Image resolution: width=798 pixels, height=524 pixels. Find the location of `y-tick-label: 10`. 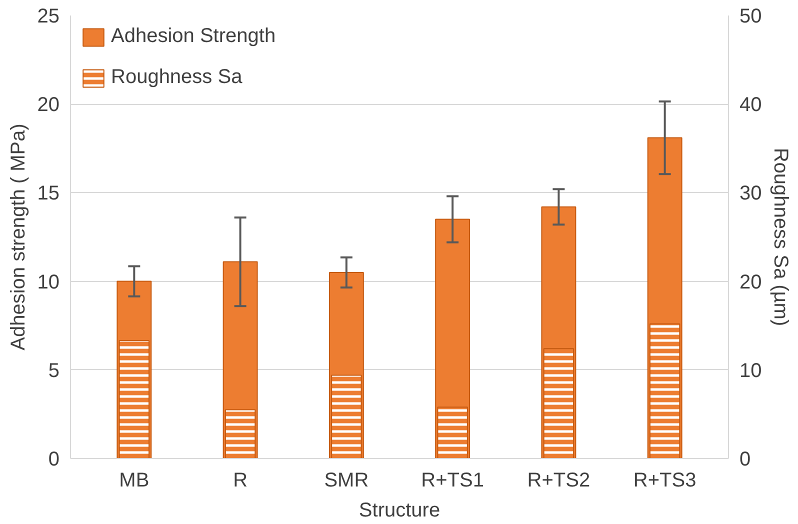

y-tick-label: 10 is located at coordinates (48, 282).